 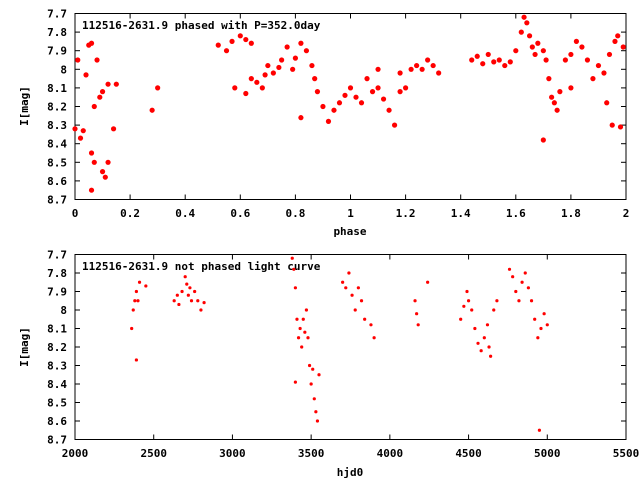 What do you see at coordinates (57, 144) in the screenshot?
I see `y-tick-label: 8.4` at bounding box center [57, 144].